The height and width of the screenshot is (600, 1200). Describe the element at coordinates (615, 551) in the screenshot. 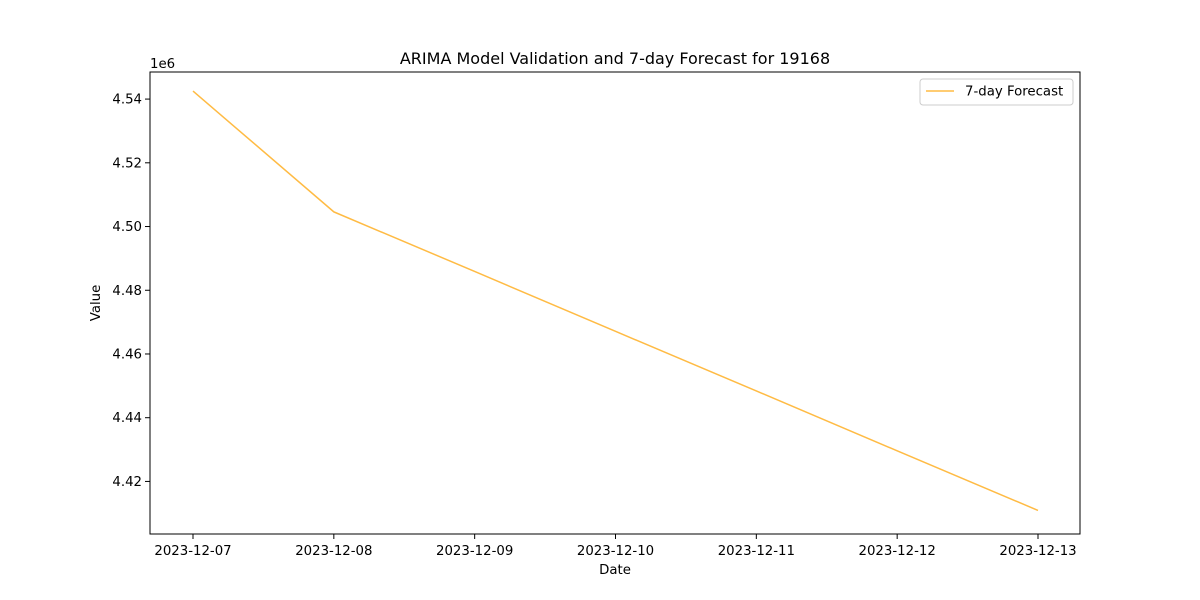

I see `x-tick-label: 2023-12-10` at that location.